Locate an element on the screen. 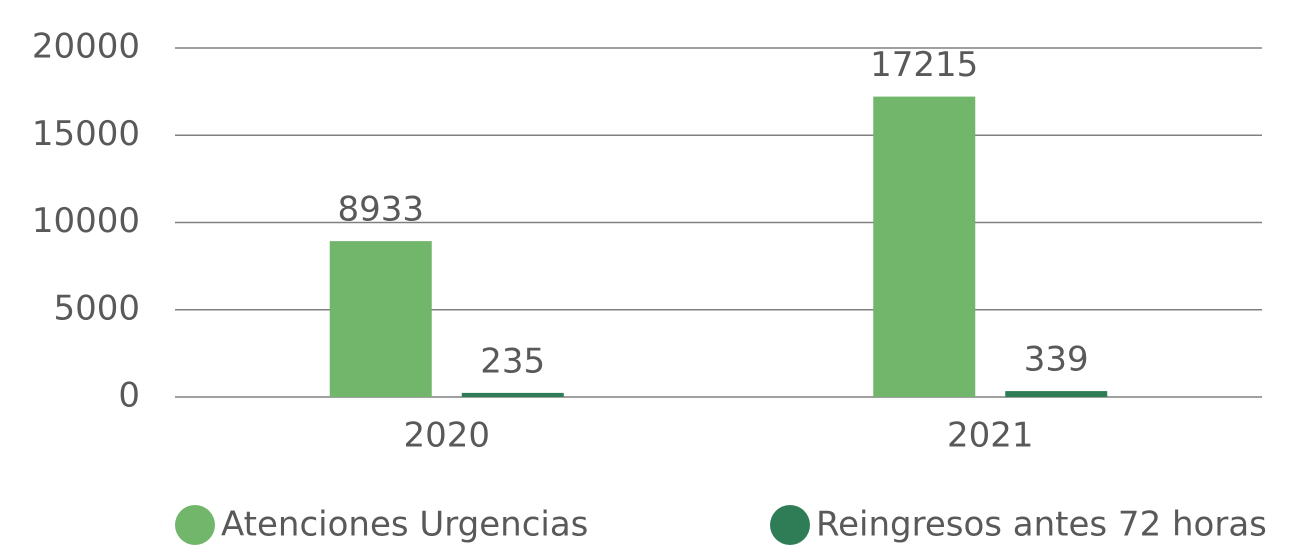  data-label: 339 is located at coordinates (1056, 360).